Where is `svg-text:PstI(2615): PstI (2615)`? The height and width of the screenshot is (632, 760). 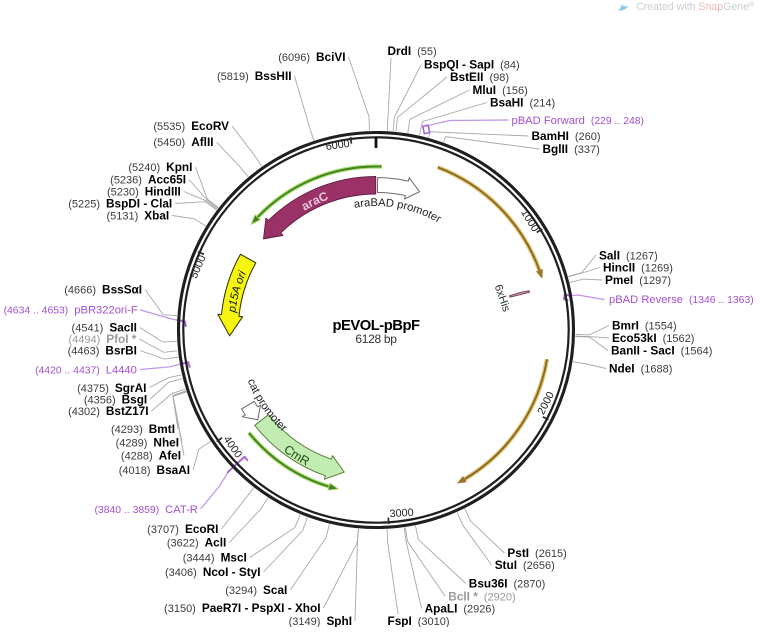
svg-text:PstI(2615): PstI (2615) is located at coordinates (536, 553).